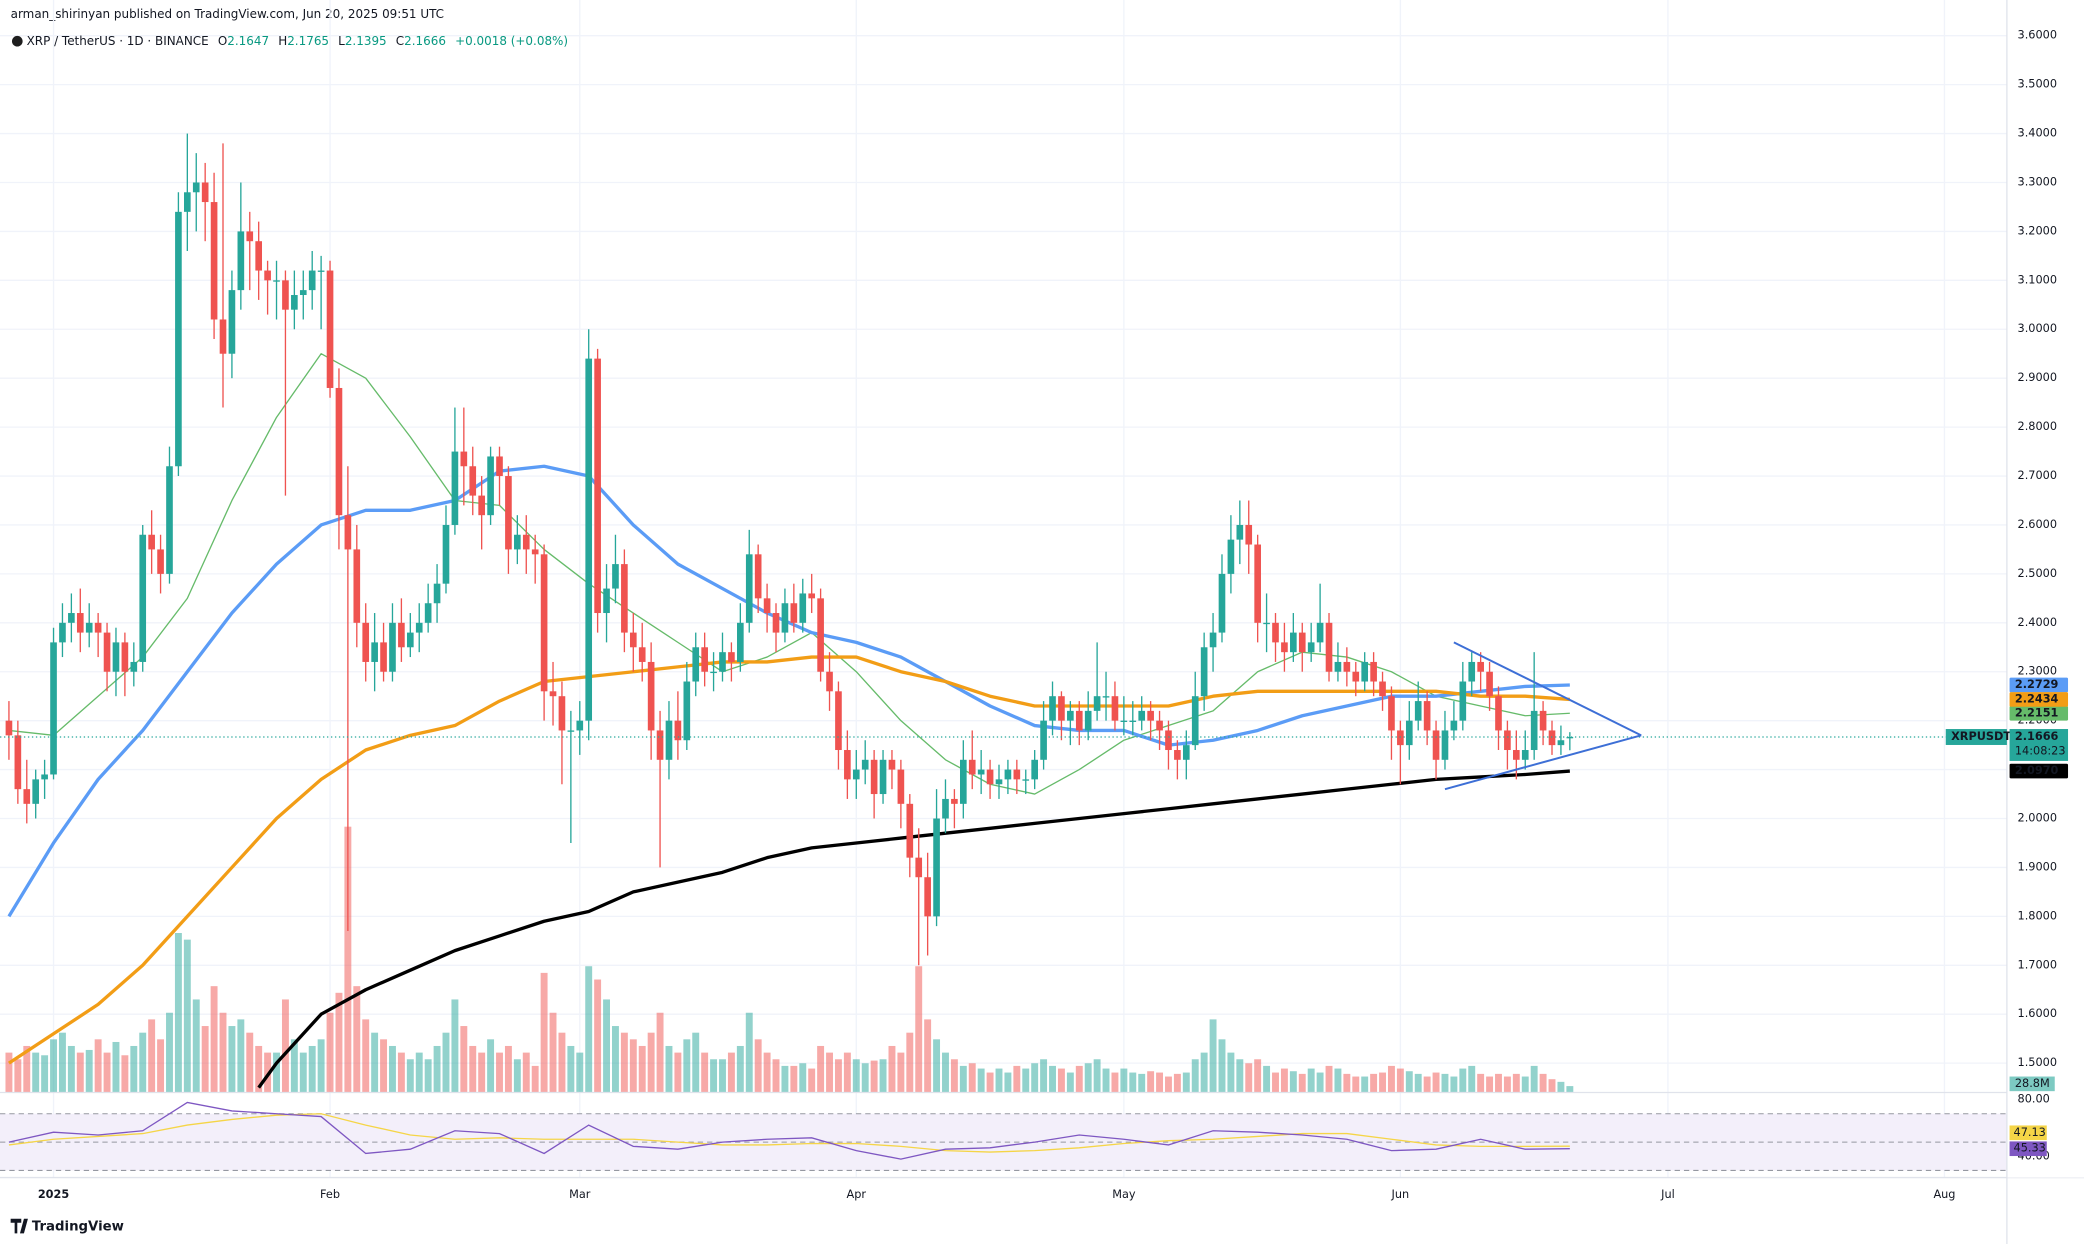  Describe the element at coordinates (2037, 712) in the screenshot. I see `ma-value-tag: 2.2151` at that location.